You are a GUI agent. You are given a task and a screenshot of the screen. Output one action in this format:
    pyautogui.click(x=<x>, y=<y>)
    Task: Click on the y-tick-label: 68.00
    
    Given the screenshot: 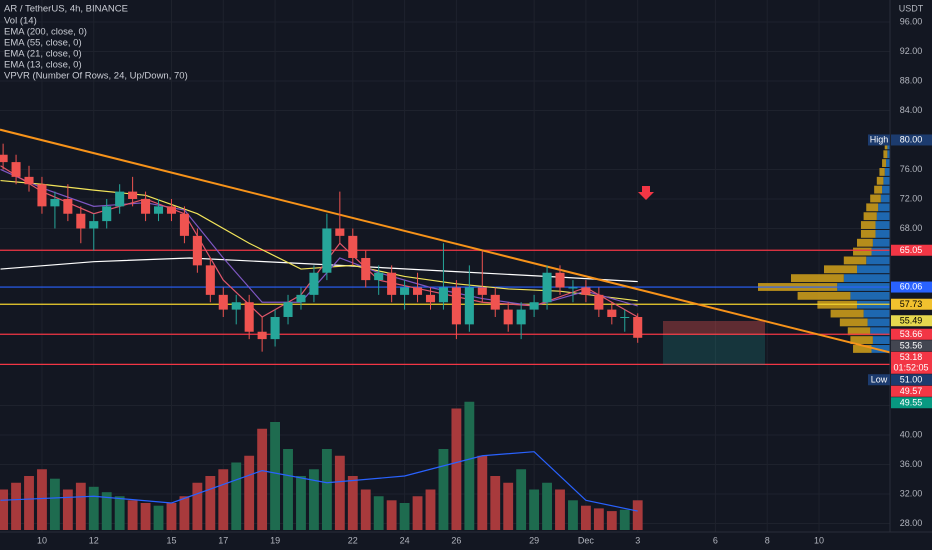 What is the action you would take?
    pyautogui.click(x=911, y=228)
    